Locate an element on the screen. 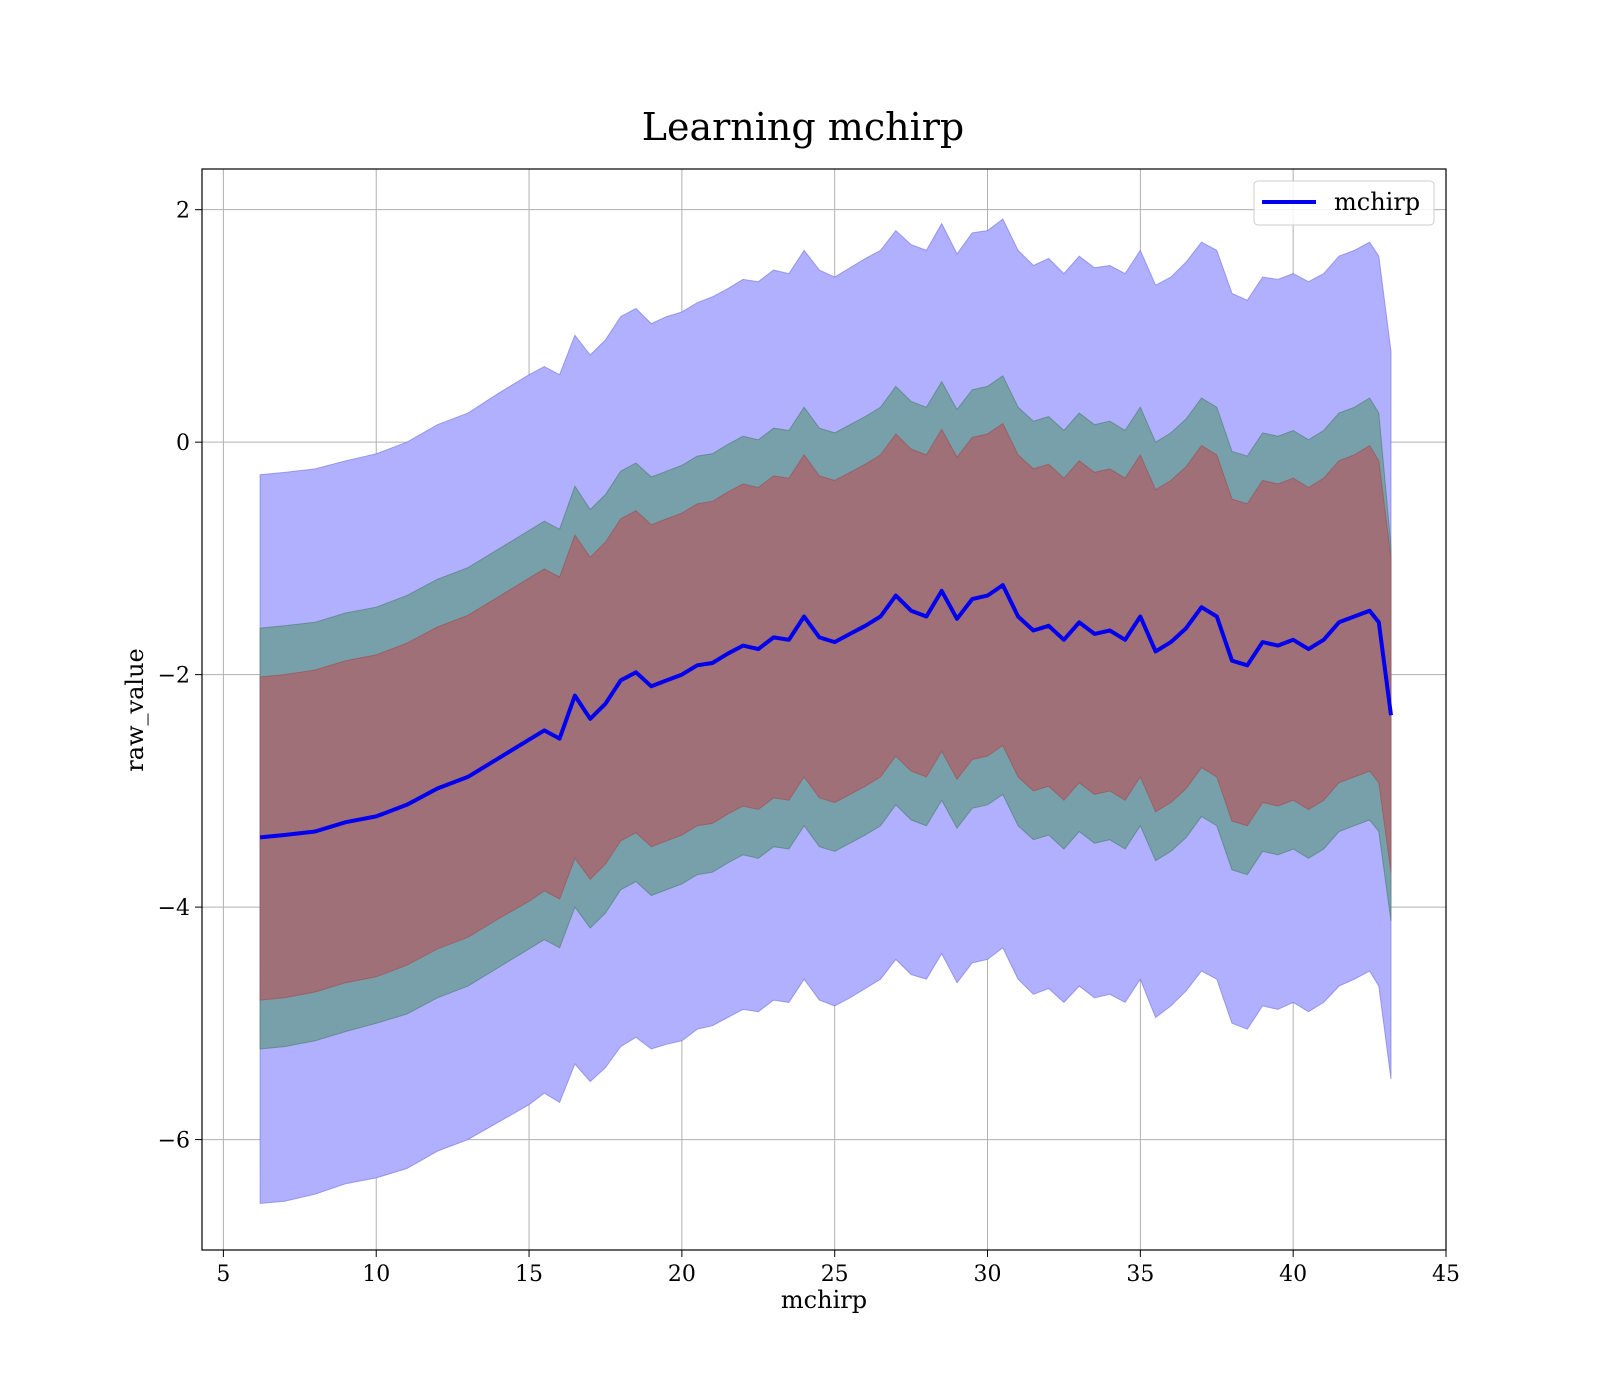  x-tick-label: 15 is located at coordinates (529, 1274).